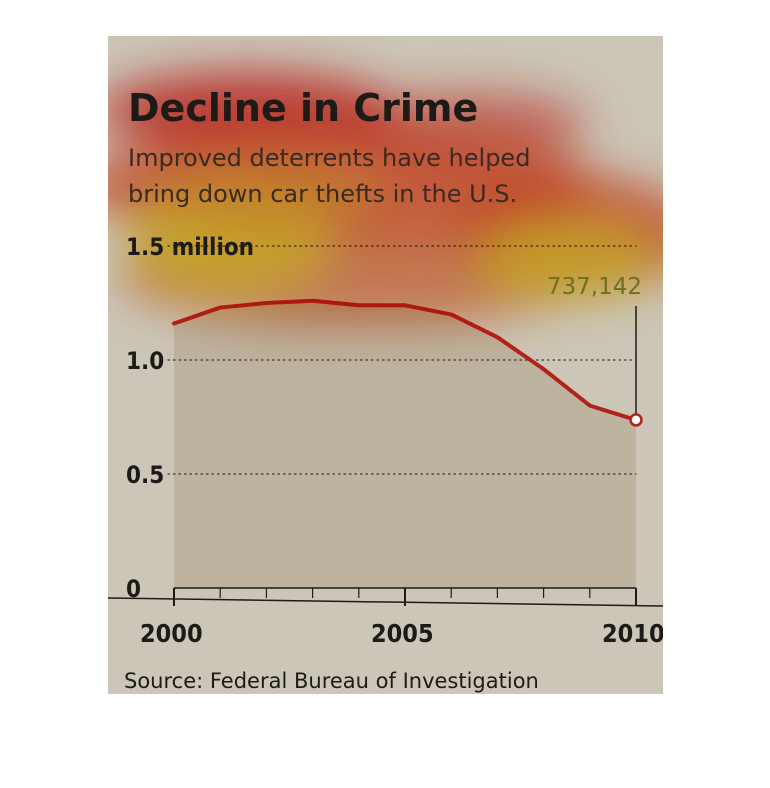 This screenshot has width=770, height=788. I want to click on annotation-marker, so click(636, 420).